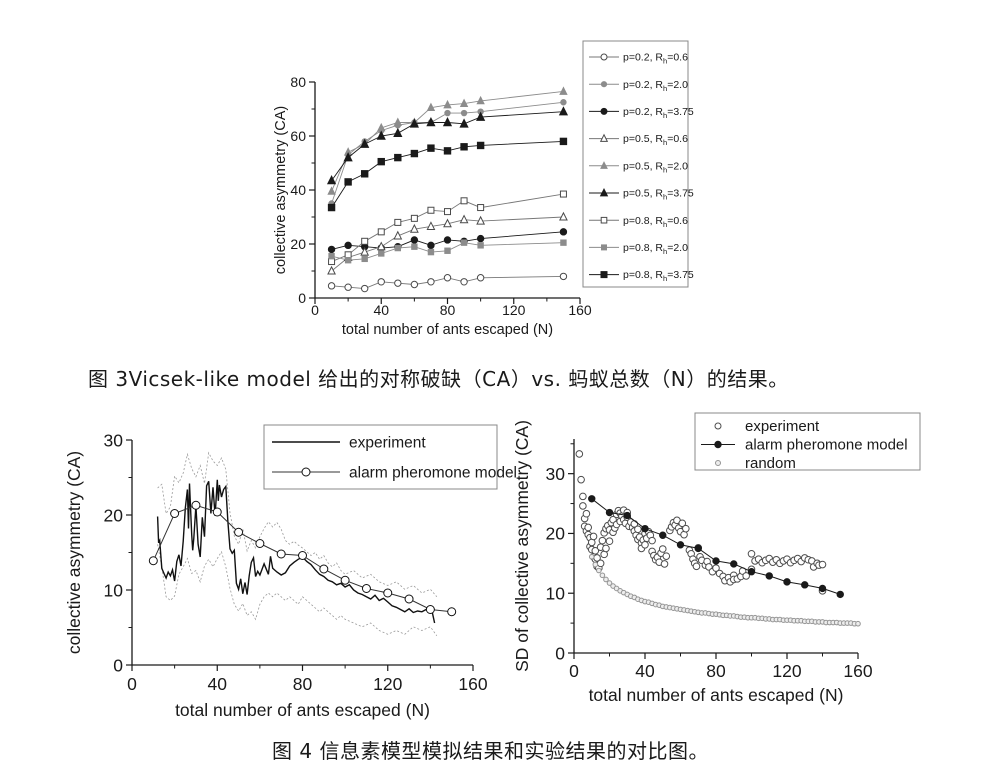 This screenshot has width=981, height=770. What do you see at coordinates (655, 222) in the screenshot?
I see `legend-label: p=0.8, Rh=0.6` at bounding box center [655, 222].